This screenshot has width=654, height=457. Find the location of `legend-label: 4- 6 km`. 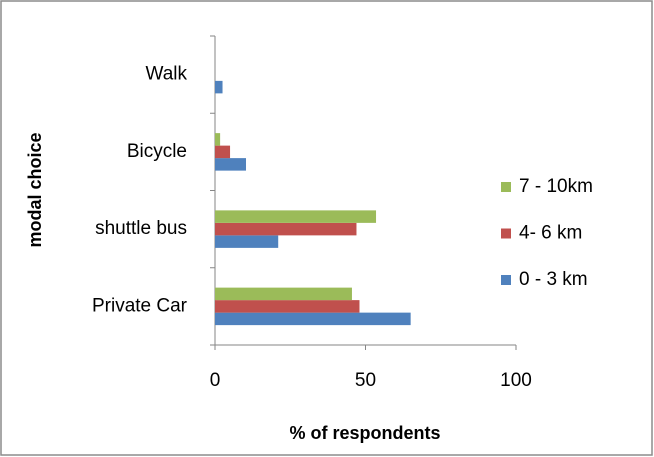

legend-label: 4- 6 km is located at coordinates (550, 233).